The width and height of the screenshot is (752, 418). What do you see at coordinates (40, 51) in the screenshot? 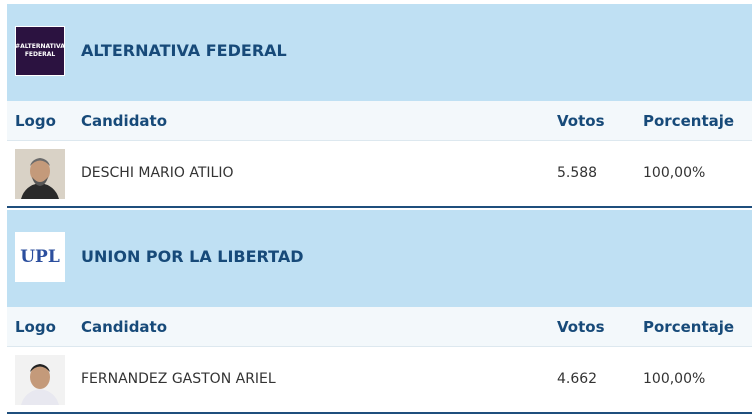
I see `party-logo: #ALTERNATIVA FEDERAL` at bounding box center [40, 51].